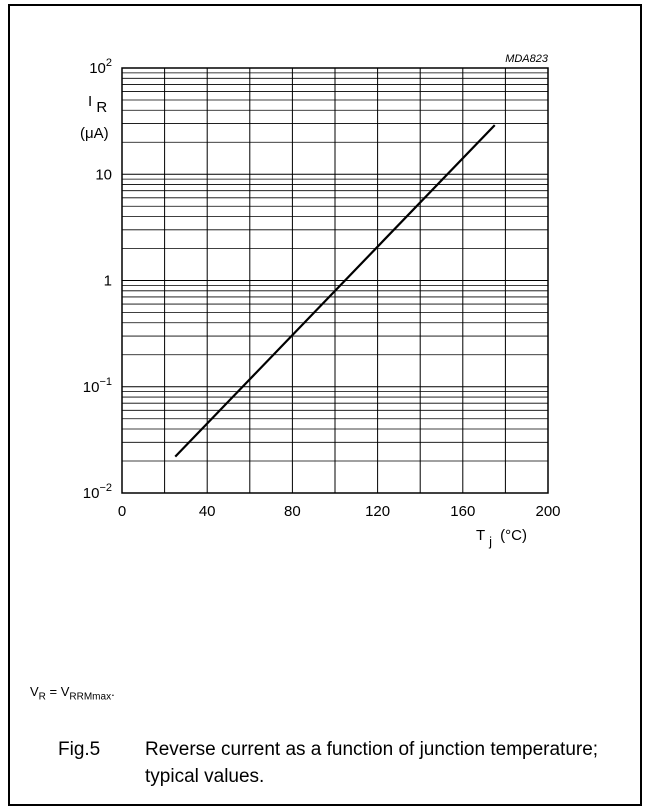 This screenshot has height=812, width=653. I want to click on y-tick-label: 10⁻², so click(97, 492).